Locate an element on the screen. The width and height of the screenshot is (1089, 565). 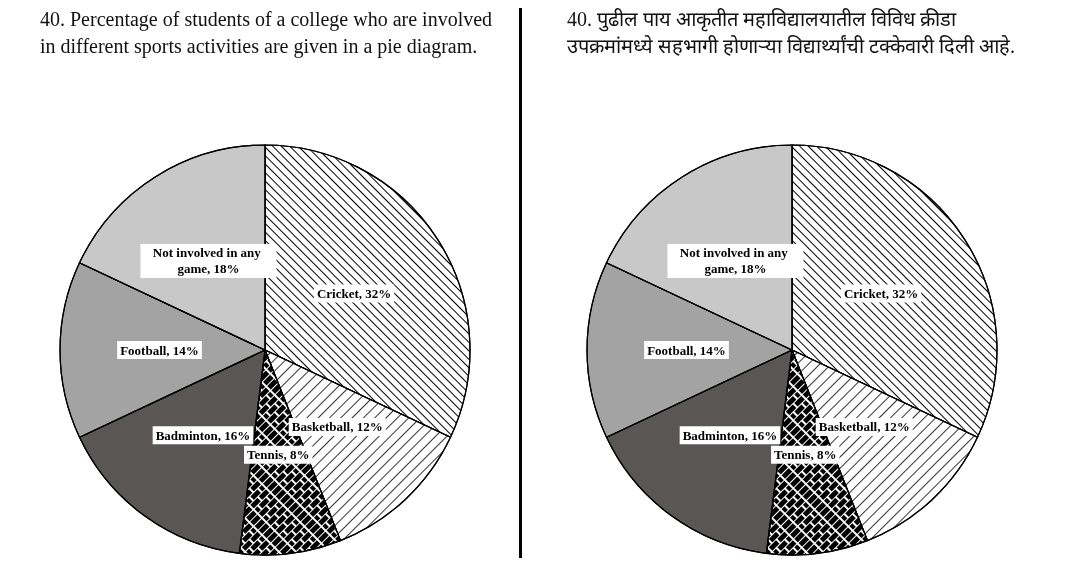
chart-title: 40. पुढील पाय आकृतीत महाविद्यालयातील विविध क्रीडा उपक्रमांमध्ये सहभागी होणाऱ्या विद्यार्थ्यांची टक्केवारी दिली आहे. is located at coordinates (791, 33).